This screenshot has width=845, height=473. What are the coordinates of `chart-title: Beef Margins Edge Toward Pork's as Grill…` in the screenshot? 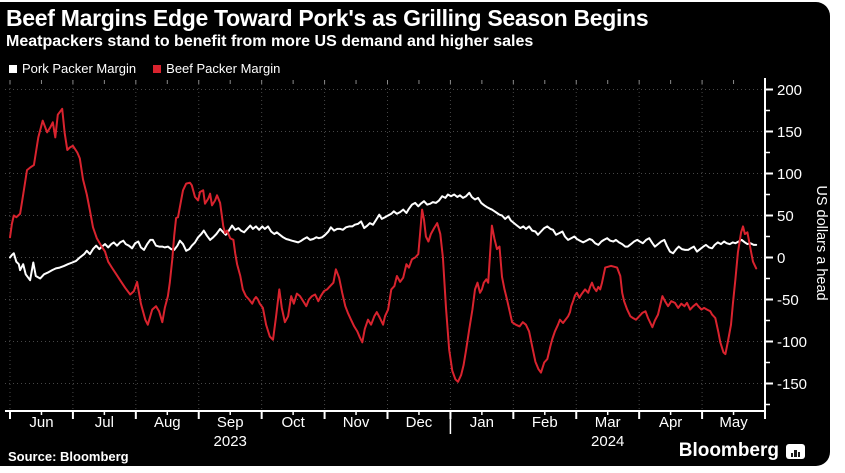 It's located at (327, 18).